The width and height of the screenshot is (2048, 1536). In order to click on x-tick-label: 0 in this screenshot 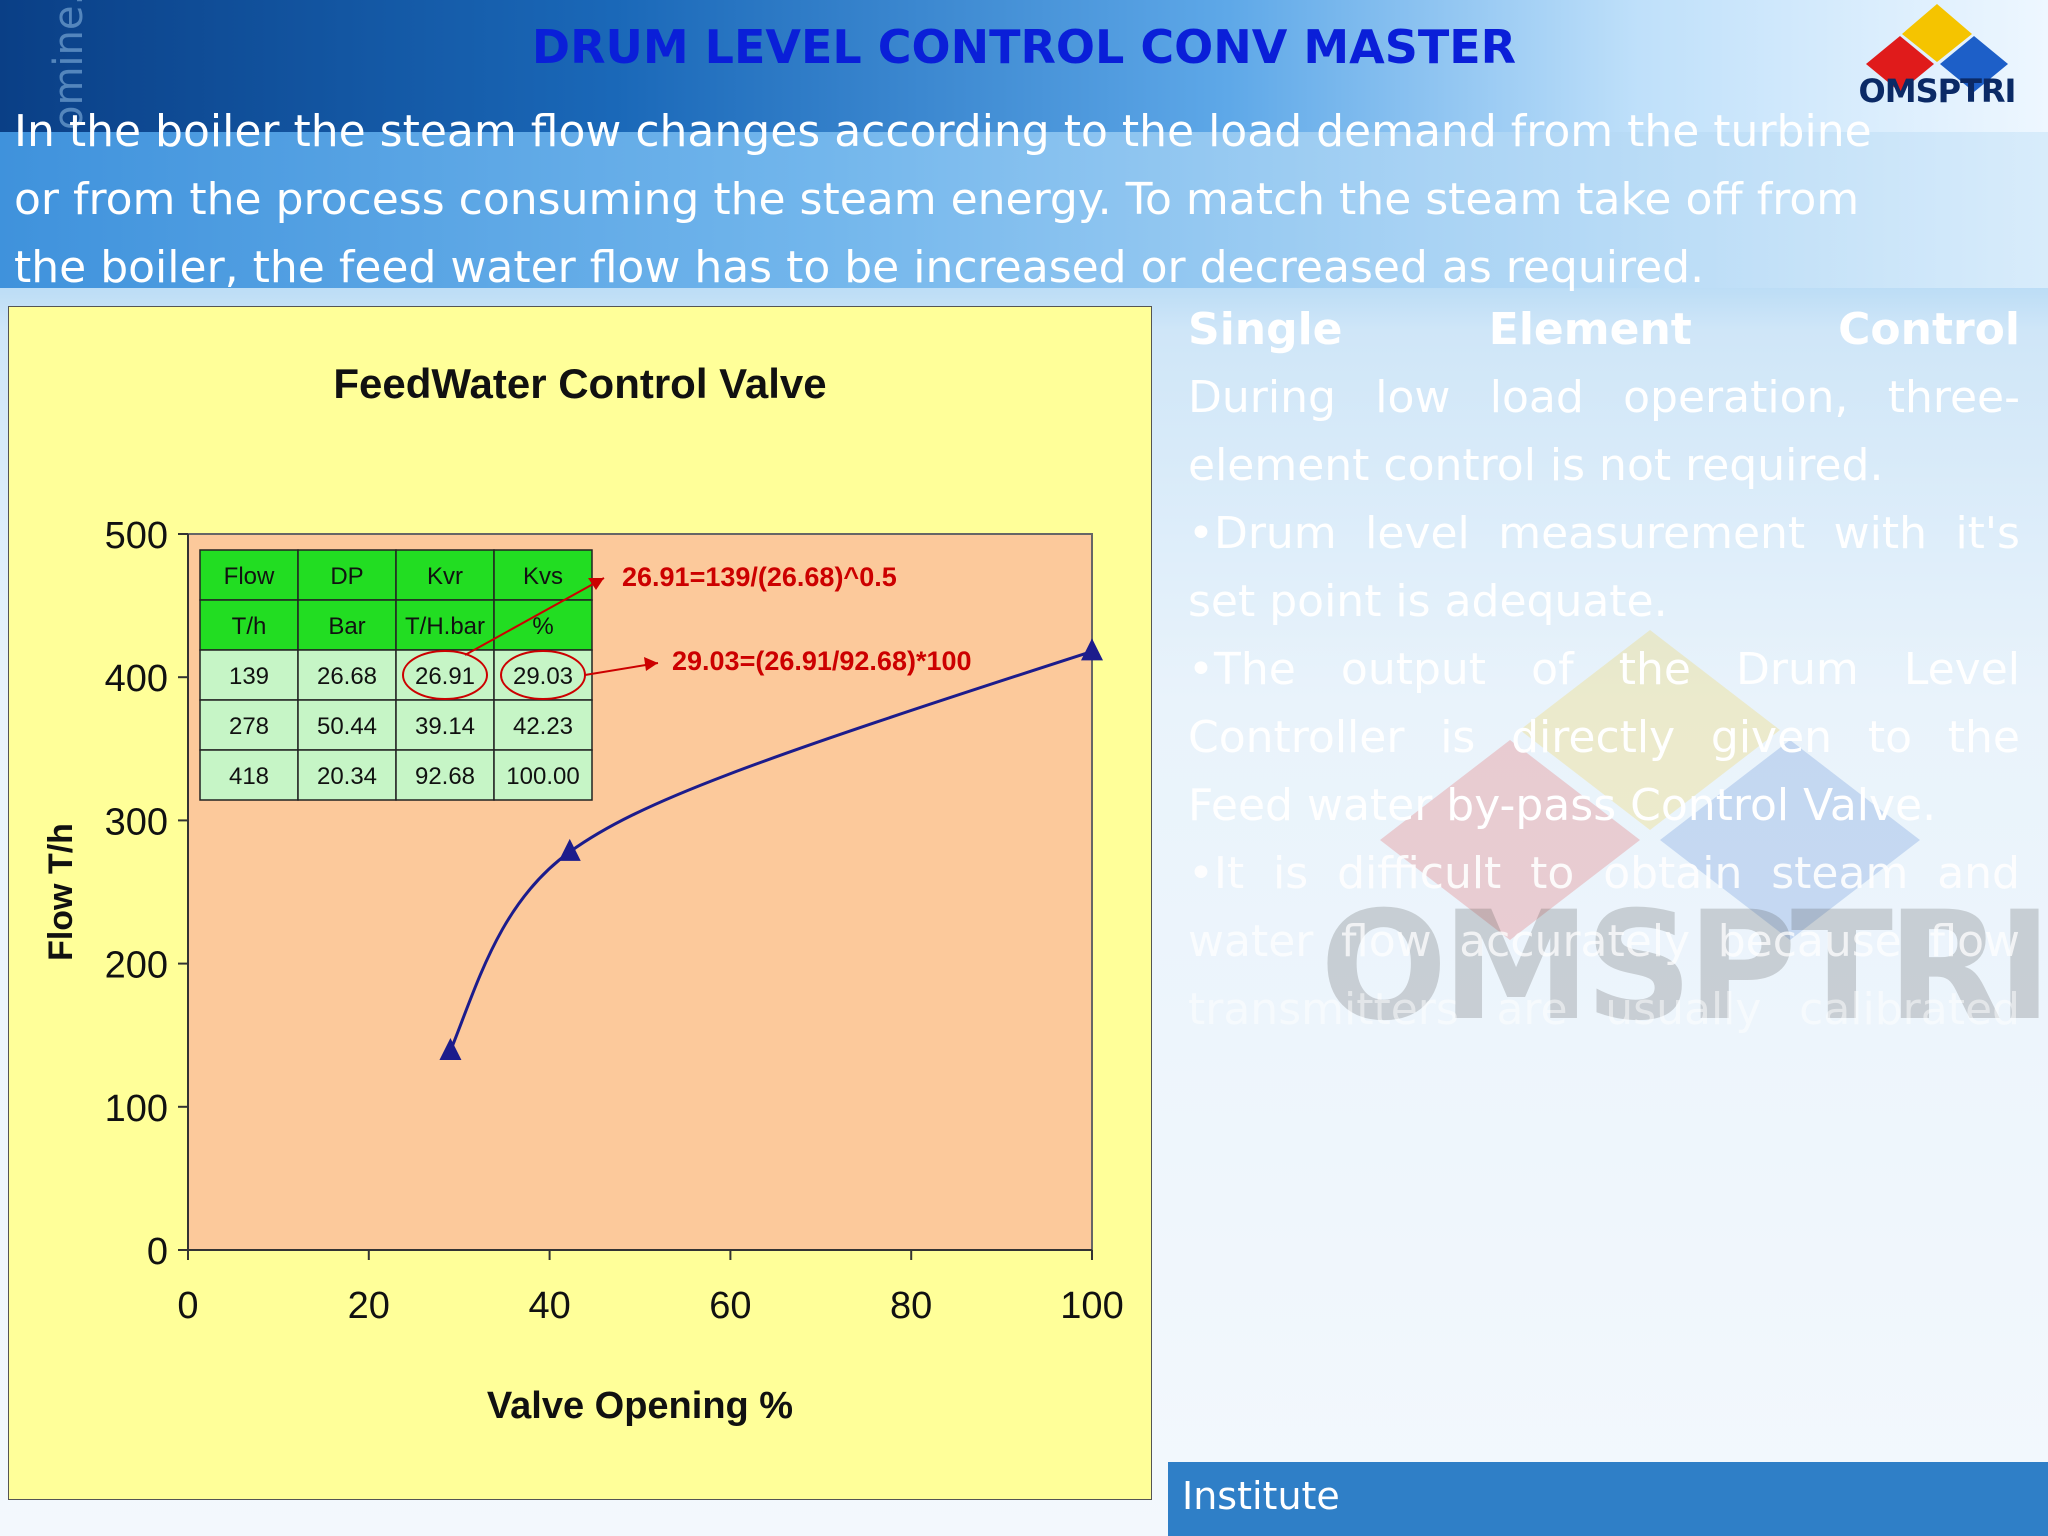, I will do `click(187, 1306)`.